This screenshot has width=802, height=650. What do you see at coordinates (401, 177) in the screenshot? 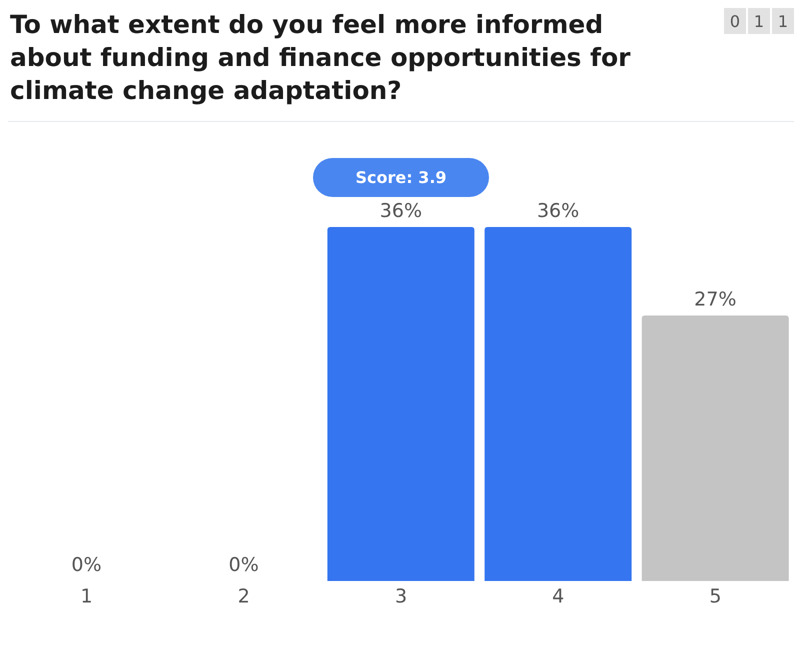
I see `text: Score: 3.9` at bounding box center [401, 177].